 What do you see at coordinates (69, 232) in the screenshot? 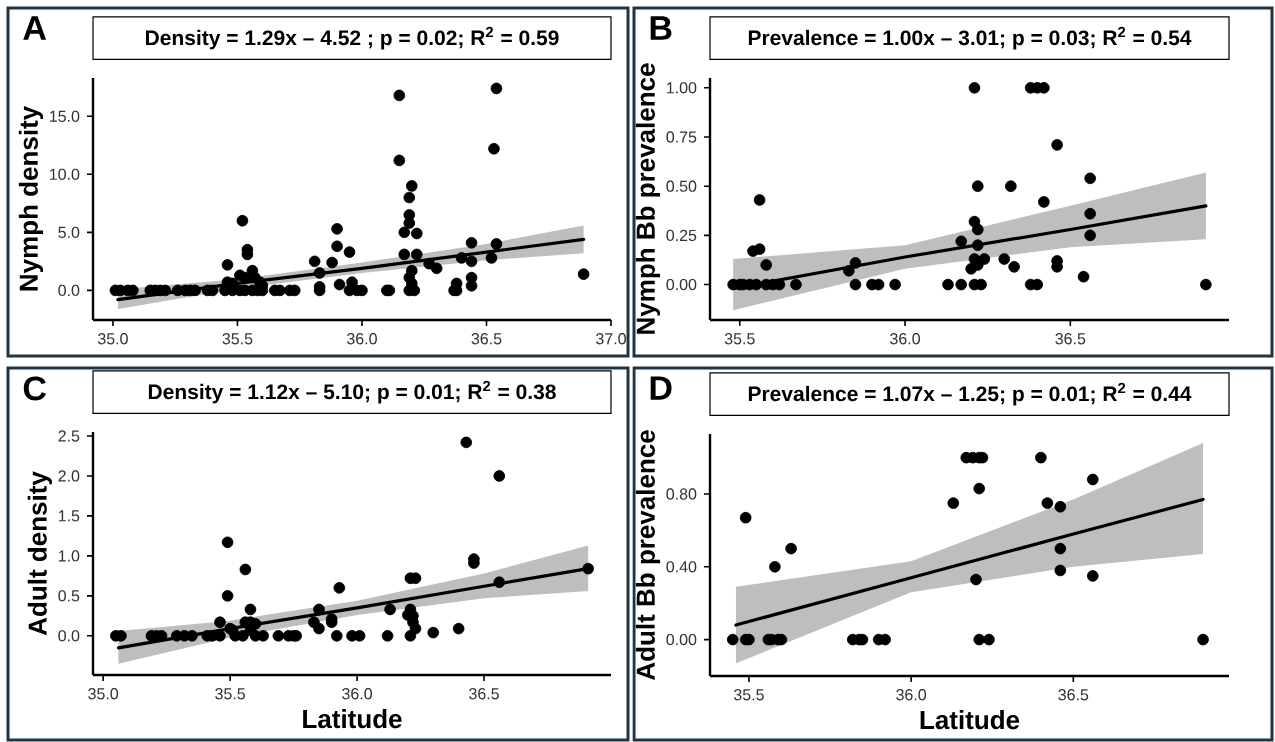
I see `y-tick-label: 5.0` at bounding box center [69, 232].